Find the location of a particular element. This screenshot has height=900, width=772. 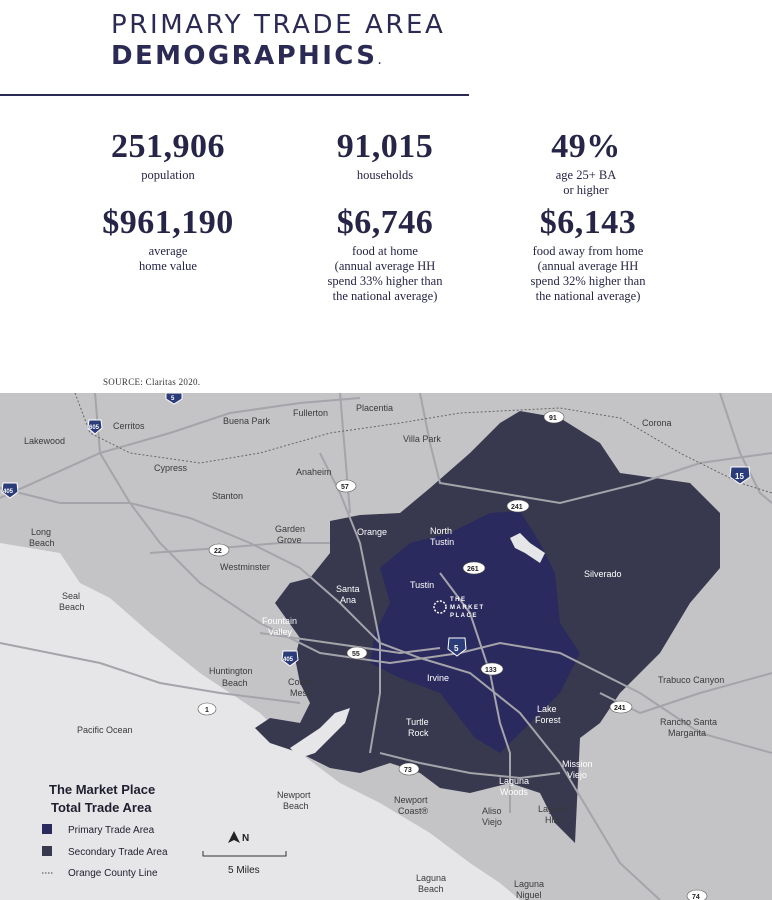

route-1-marker: 1 is located at coordinates (207, 709).